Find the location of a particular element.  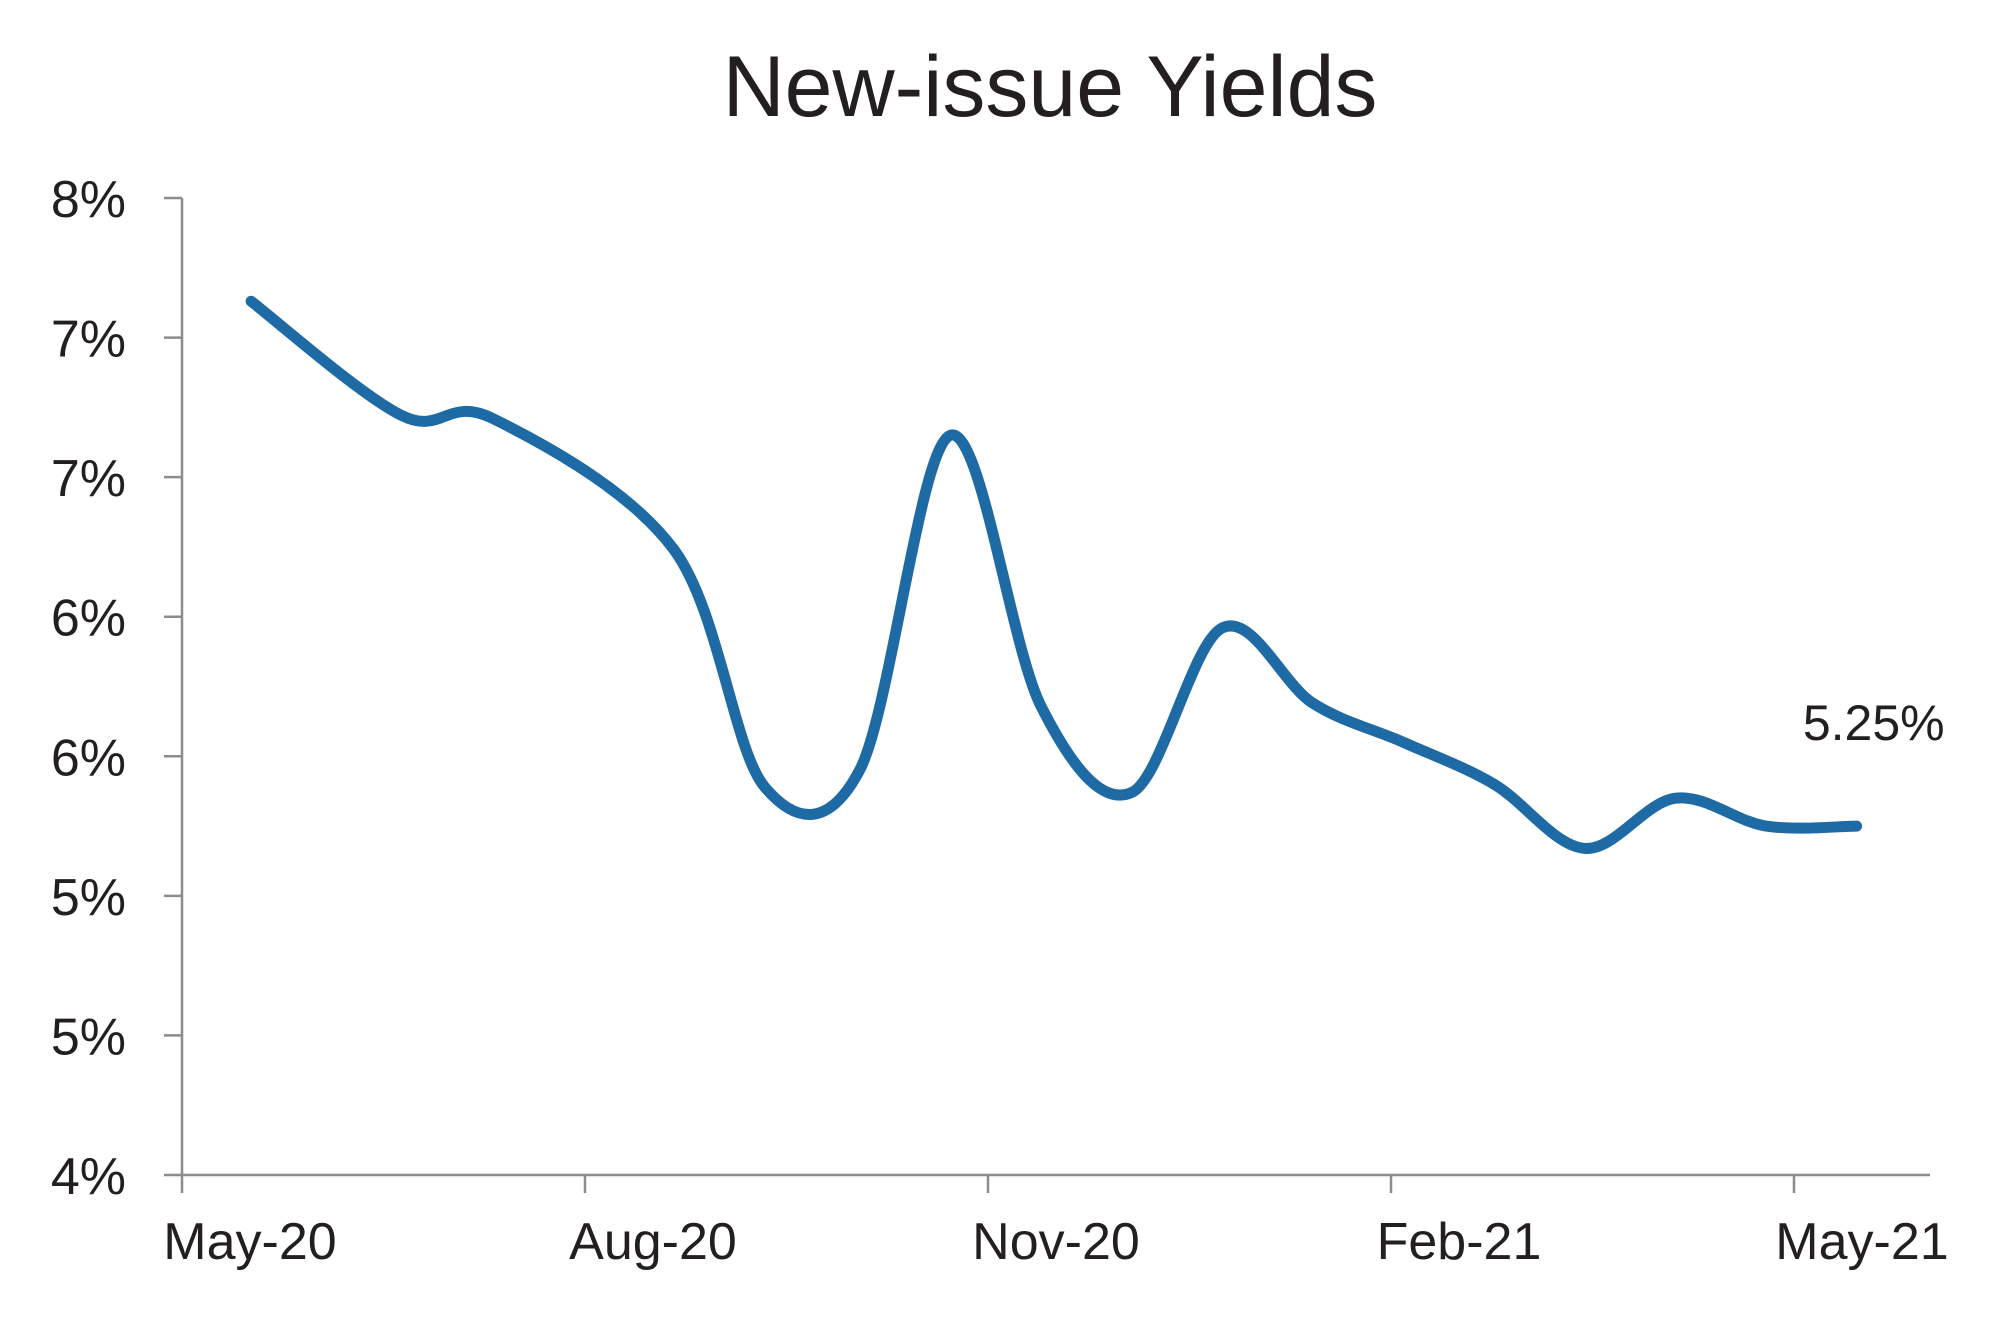

x-axis-ticks: May-20 Aug-20 Nov-20 Feb-21 May-21 is located at coordinates (1056, 1223).